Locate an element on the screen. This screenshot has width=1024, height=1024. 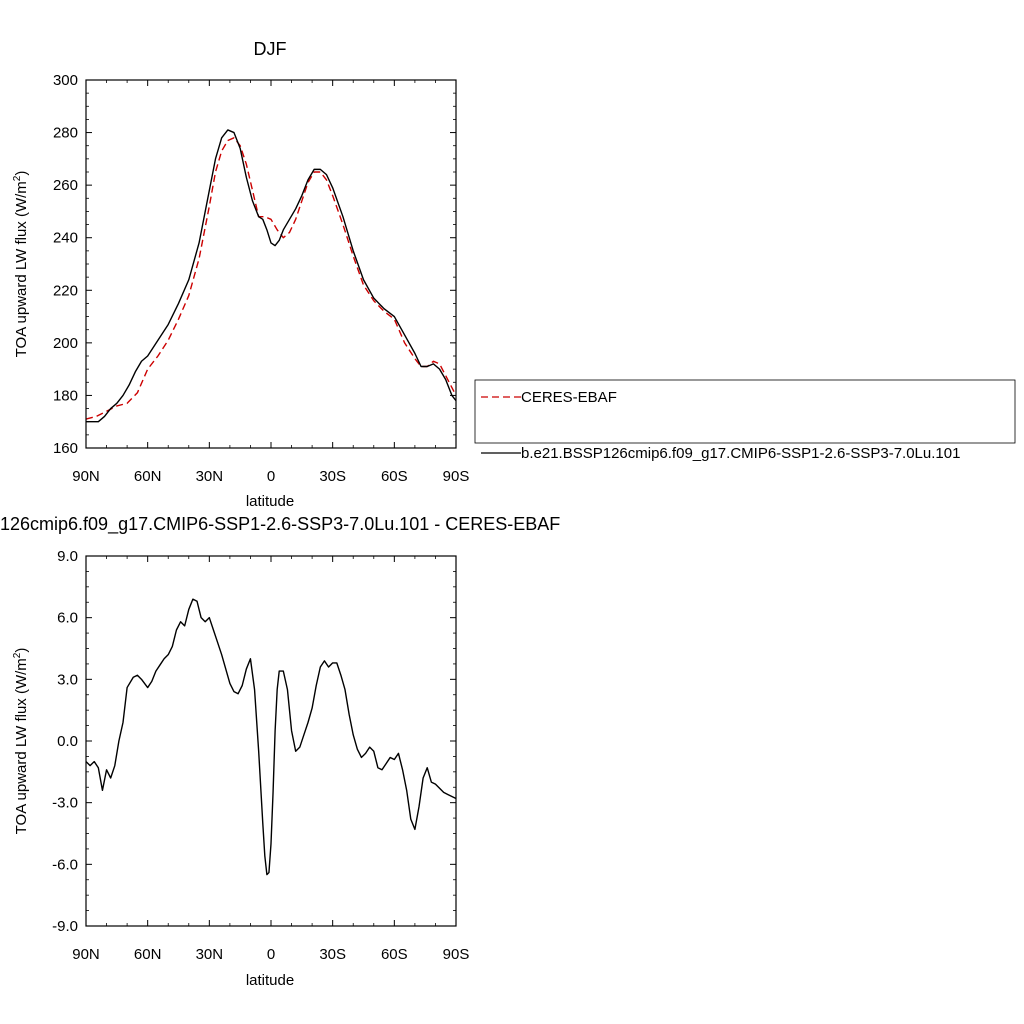
y-tick-label: 240 is located at coordinates (65, 238).